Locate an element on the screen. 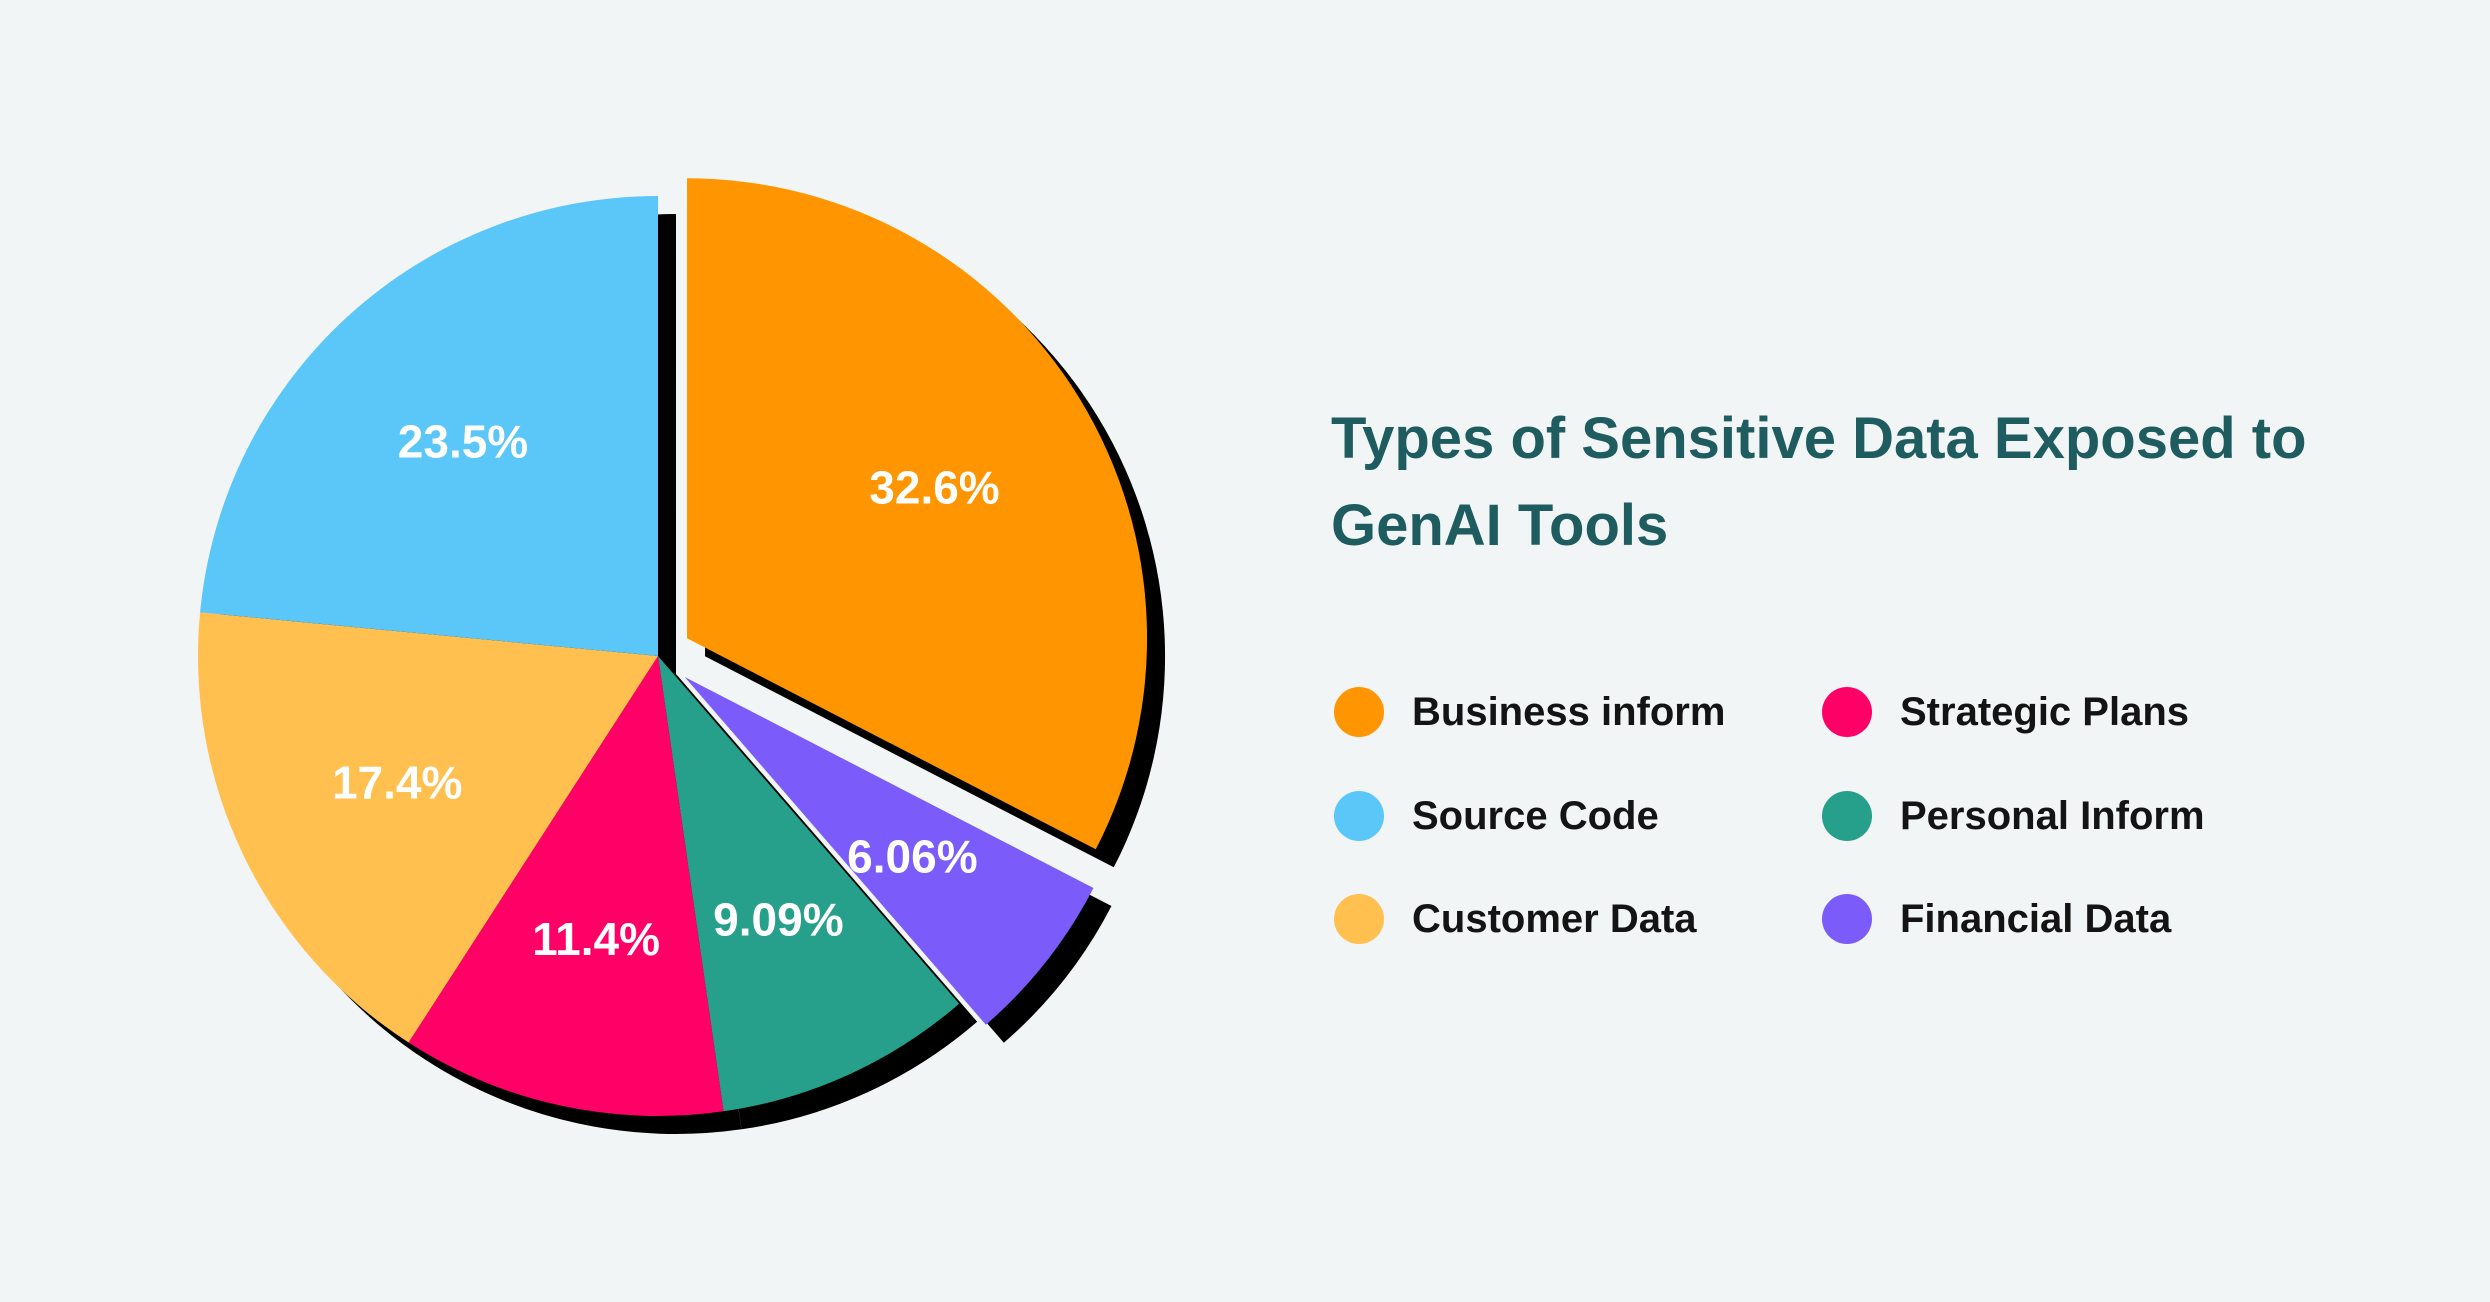 This screenshot has width=2490, height=1302. pie-slice-customer-data is located at coordinates (427, 827).